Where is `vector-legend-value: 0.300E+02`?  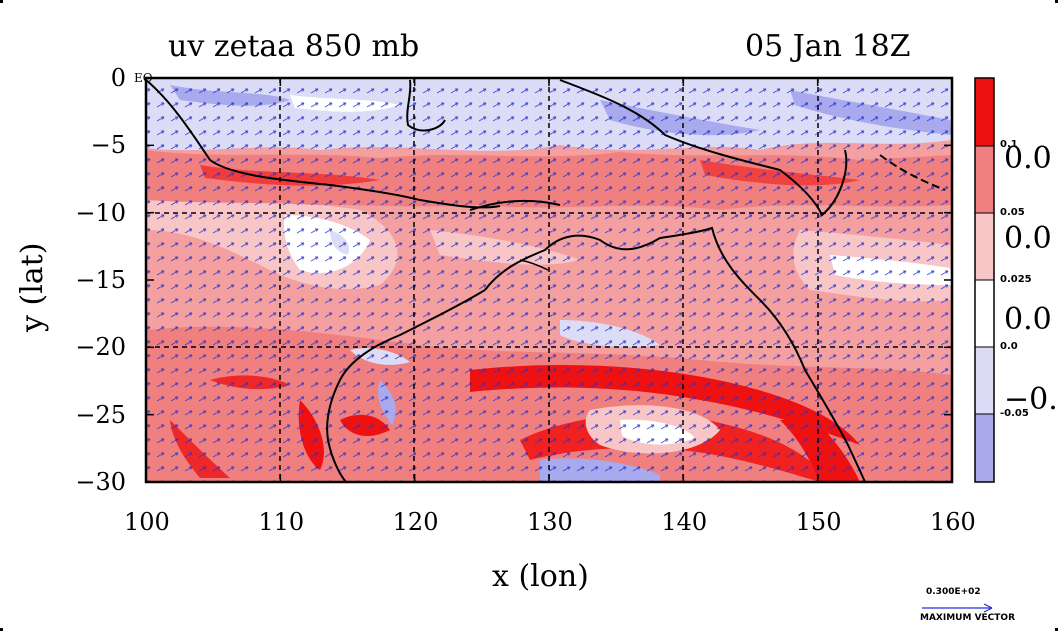 vector-legend-value: 0.300E+02 is located at coordinates (953, 592).